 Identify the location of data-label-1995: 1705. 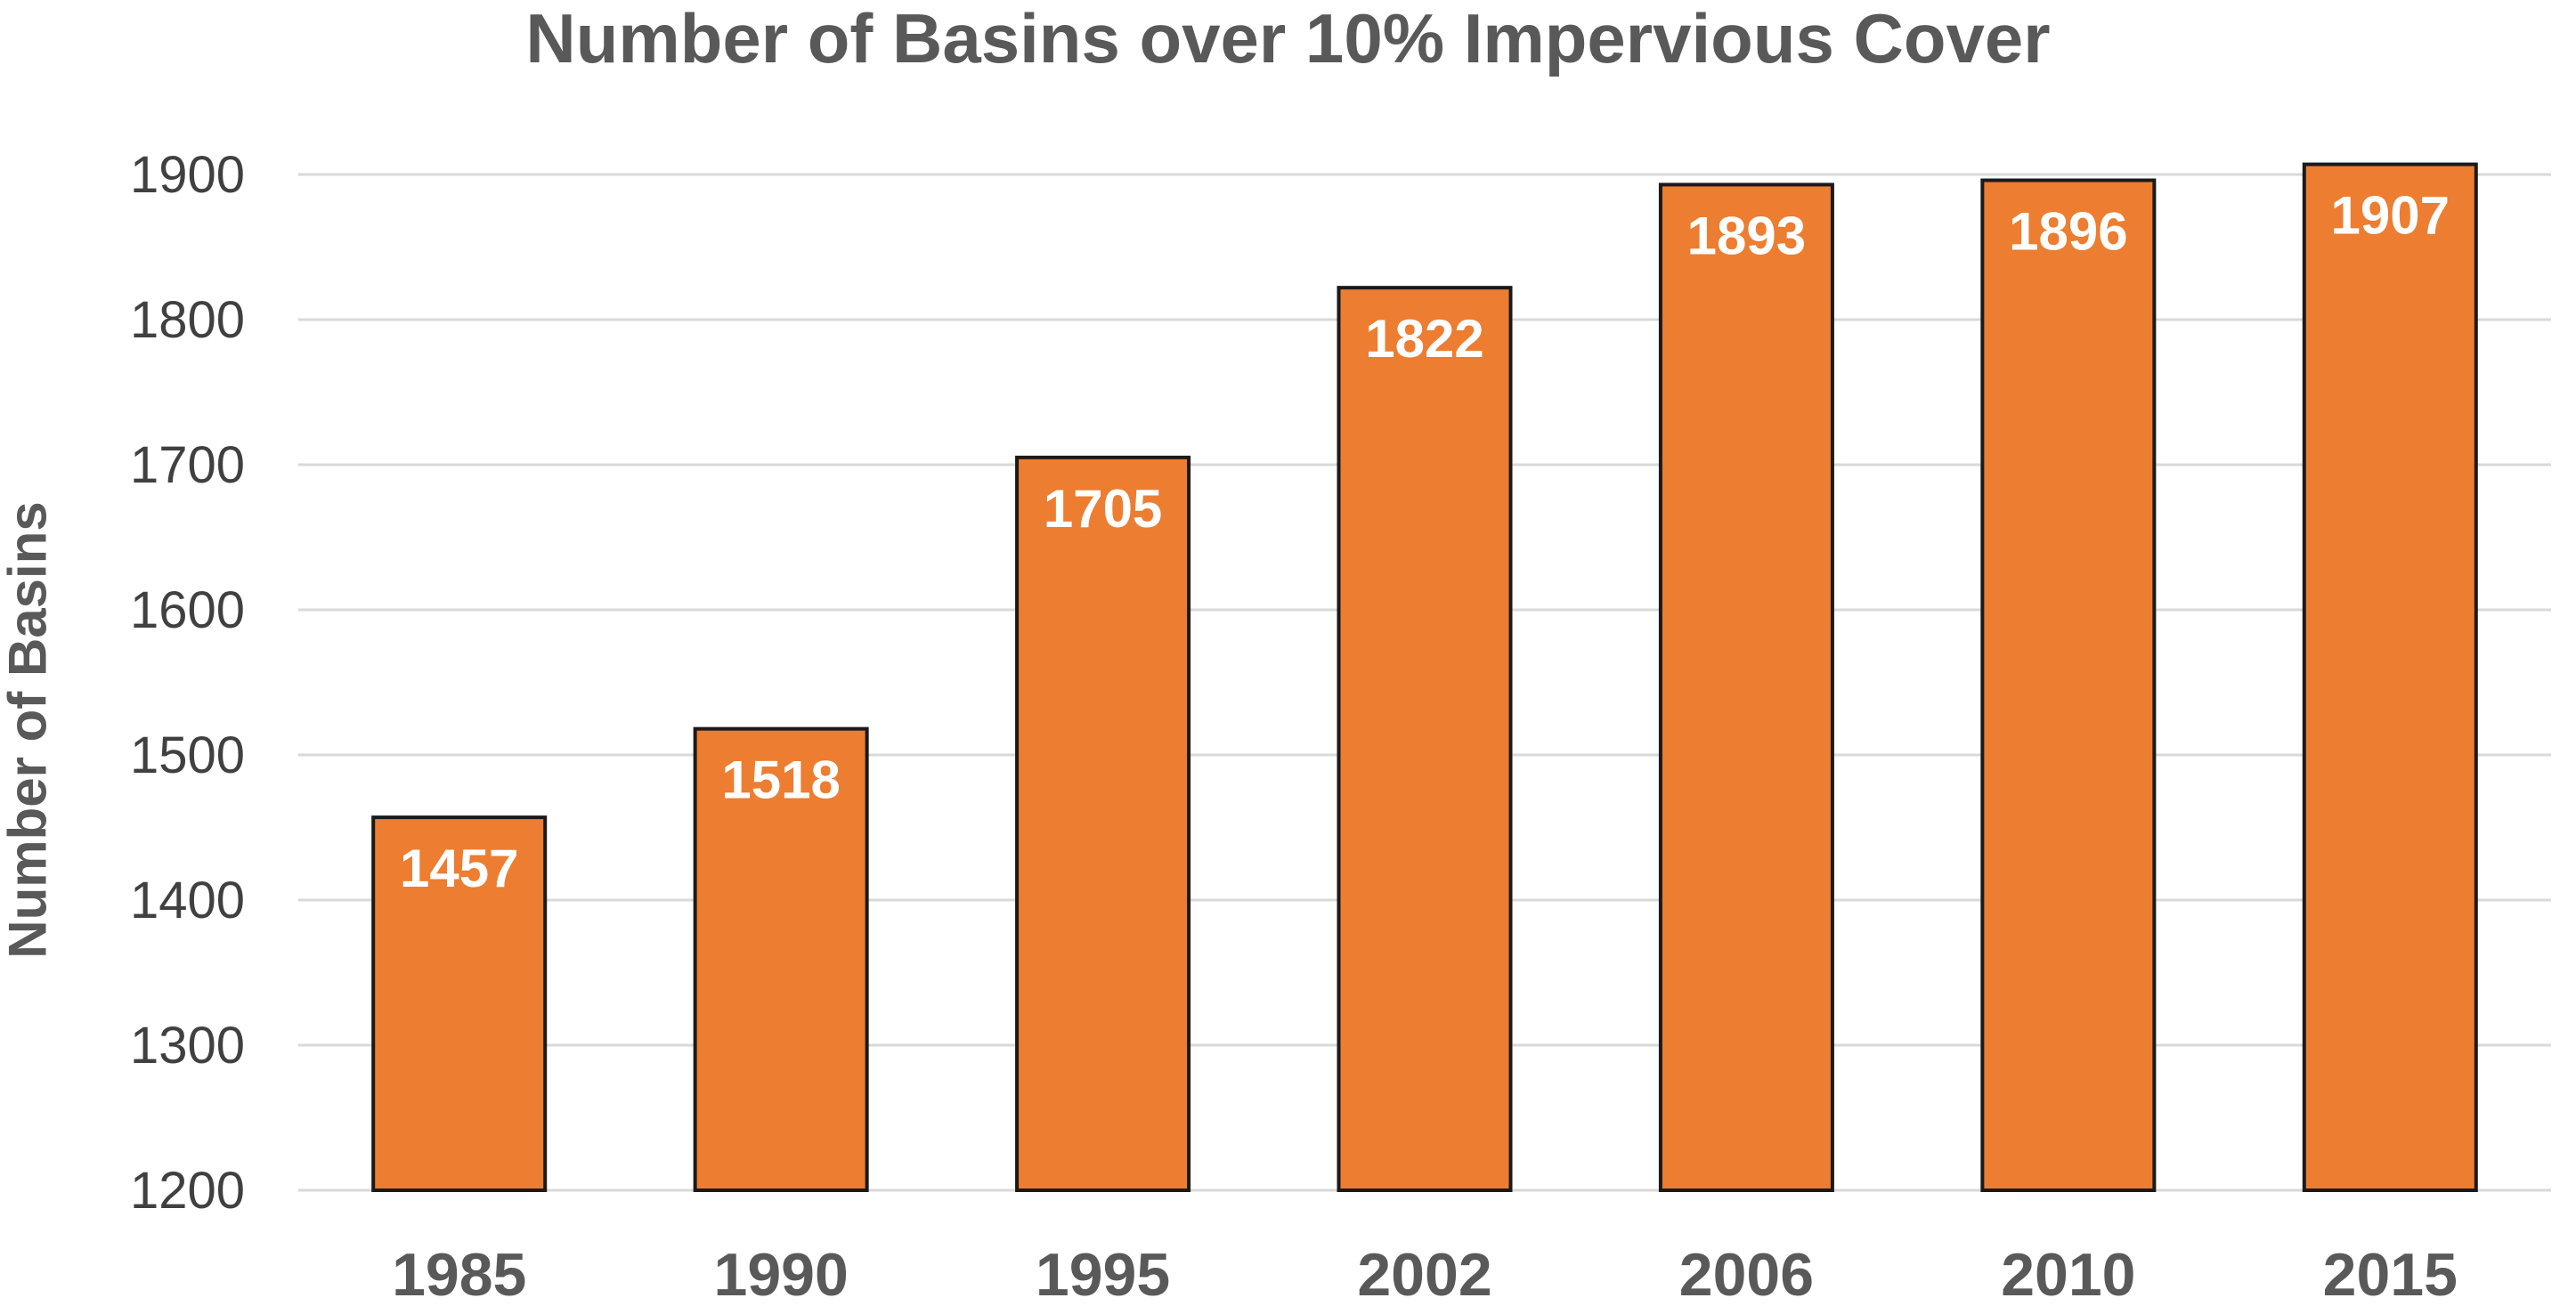
(1103, 509).